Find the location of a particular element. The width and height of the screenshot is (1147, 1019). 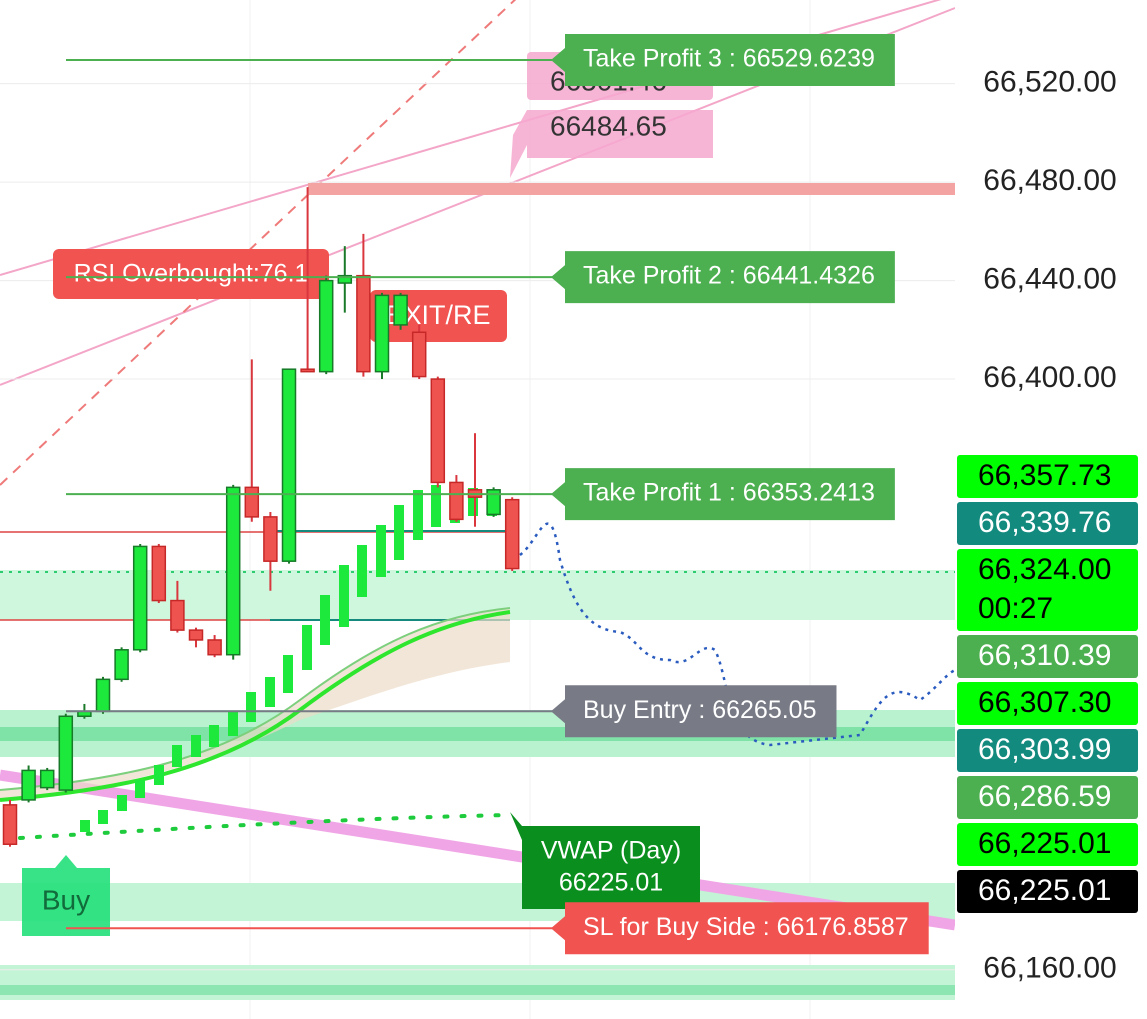

annotation-text: RSI Overbought:76.1 is located at coordinates (191, 274).